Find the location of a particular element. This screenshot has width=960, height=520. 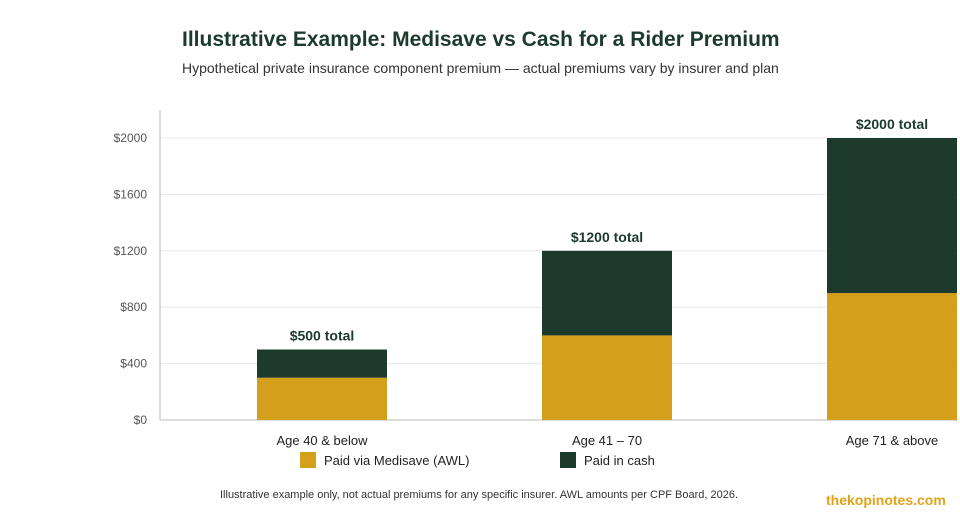

legend-item-cash: Paid in cash is located at coordinates (607, 460).